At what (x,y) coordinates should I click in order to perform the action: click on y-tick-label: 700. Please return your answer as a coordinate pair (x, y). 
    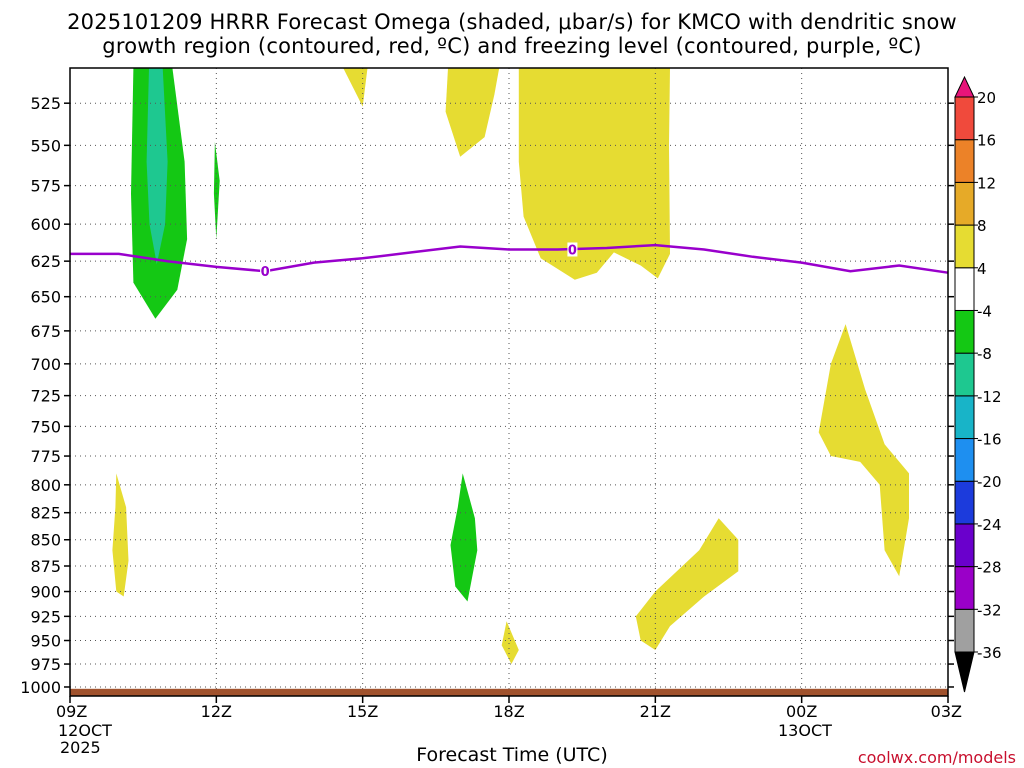
    Looking at the image, I should click on (45, 364).